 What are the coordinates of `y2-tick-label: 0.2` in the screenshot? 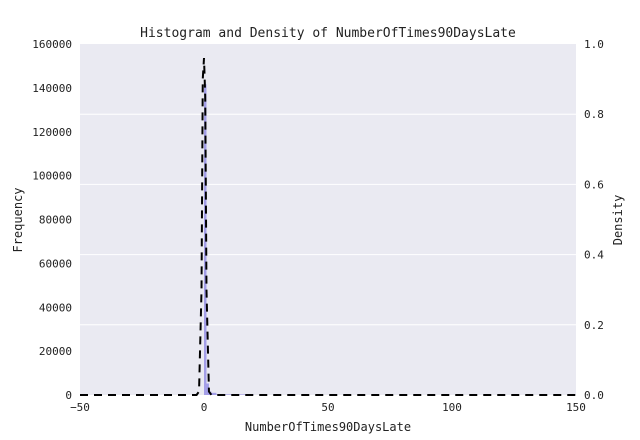 It's located at (594, 325).